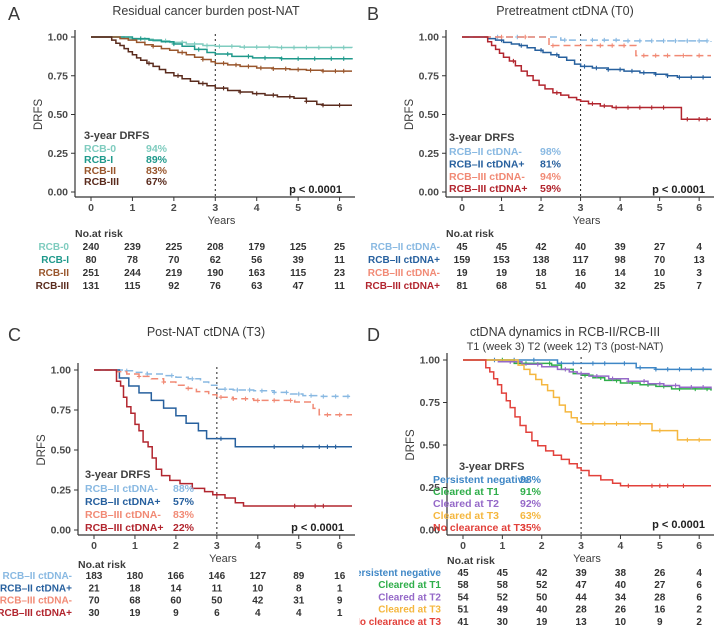  I want to click on km-path, so click(223, 438).